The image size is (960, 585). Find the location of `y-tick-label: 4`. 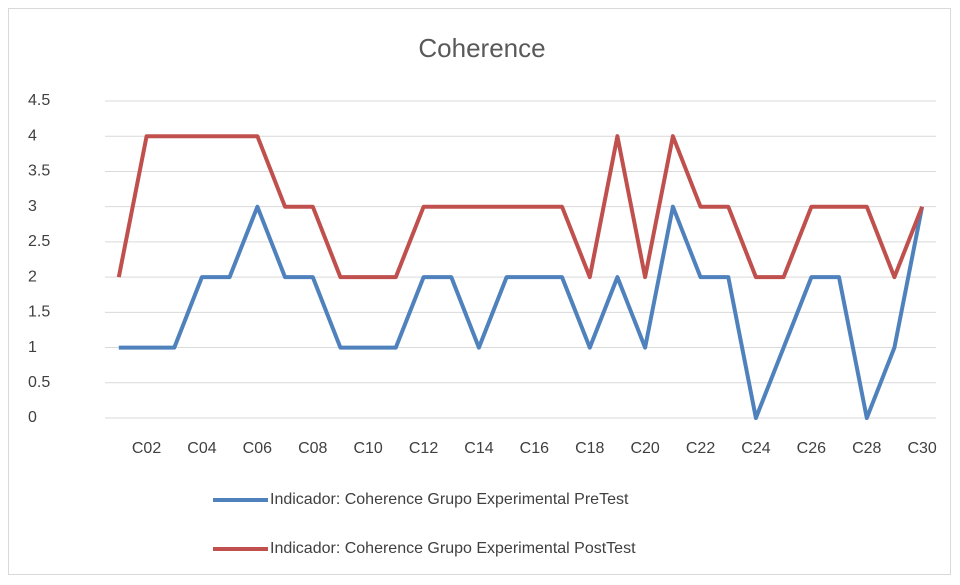

y-tick-label: 4 is located at coordinates (32, 135).